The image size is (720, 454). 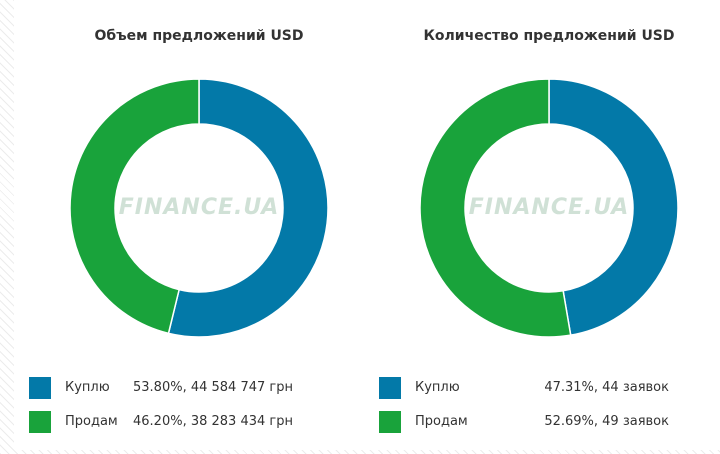 I want to click on legend-value: 46.20%, 38 283 434 грн, so click(x=213, y=421).